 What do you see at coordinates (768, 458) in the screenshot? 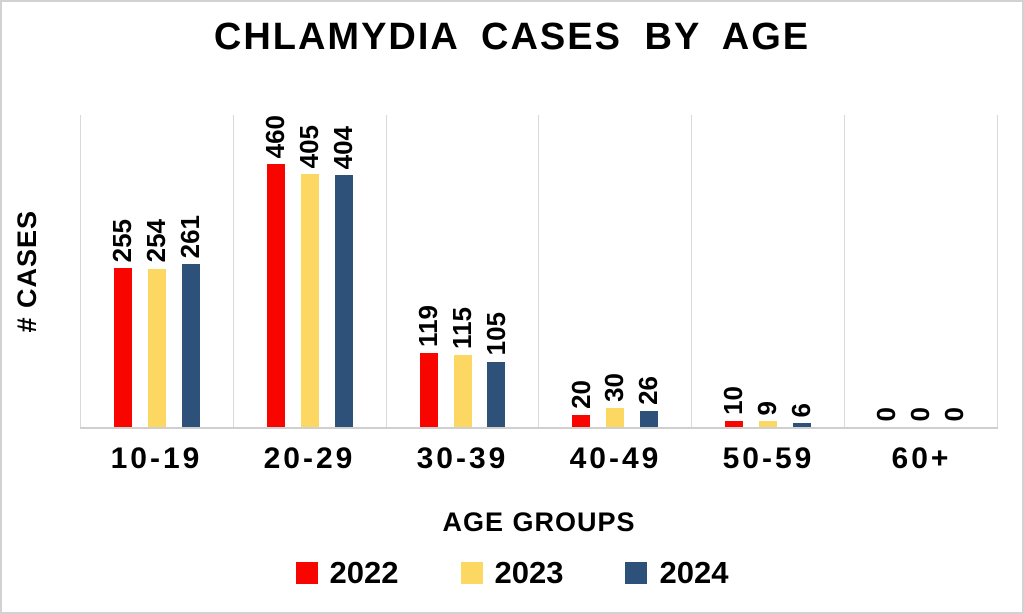
I see `x-tick-label: 50-59` at bounding box center [768, 458].